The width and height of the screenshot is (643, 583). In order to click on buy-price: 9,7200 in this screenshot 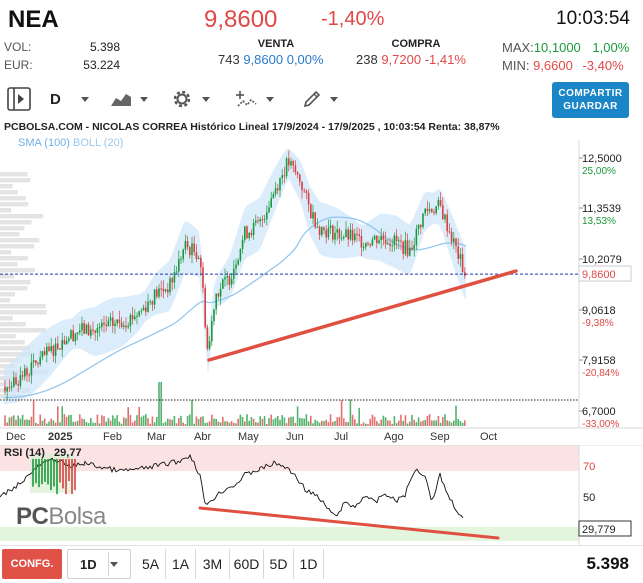, I will do `click(401, 59)`.